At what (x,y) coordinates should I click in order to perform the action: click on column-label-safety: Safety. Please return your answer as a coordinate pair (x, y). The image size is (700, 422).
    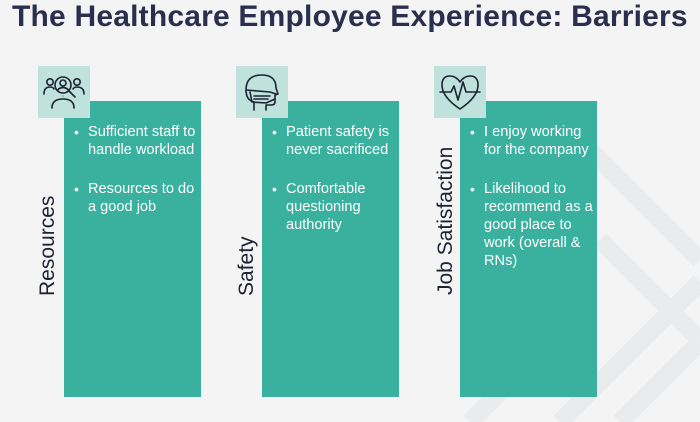
    Looking at the image, I should click on (246, 266).